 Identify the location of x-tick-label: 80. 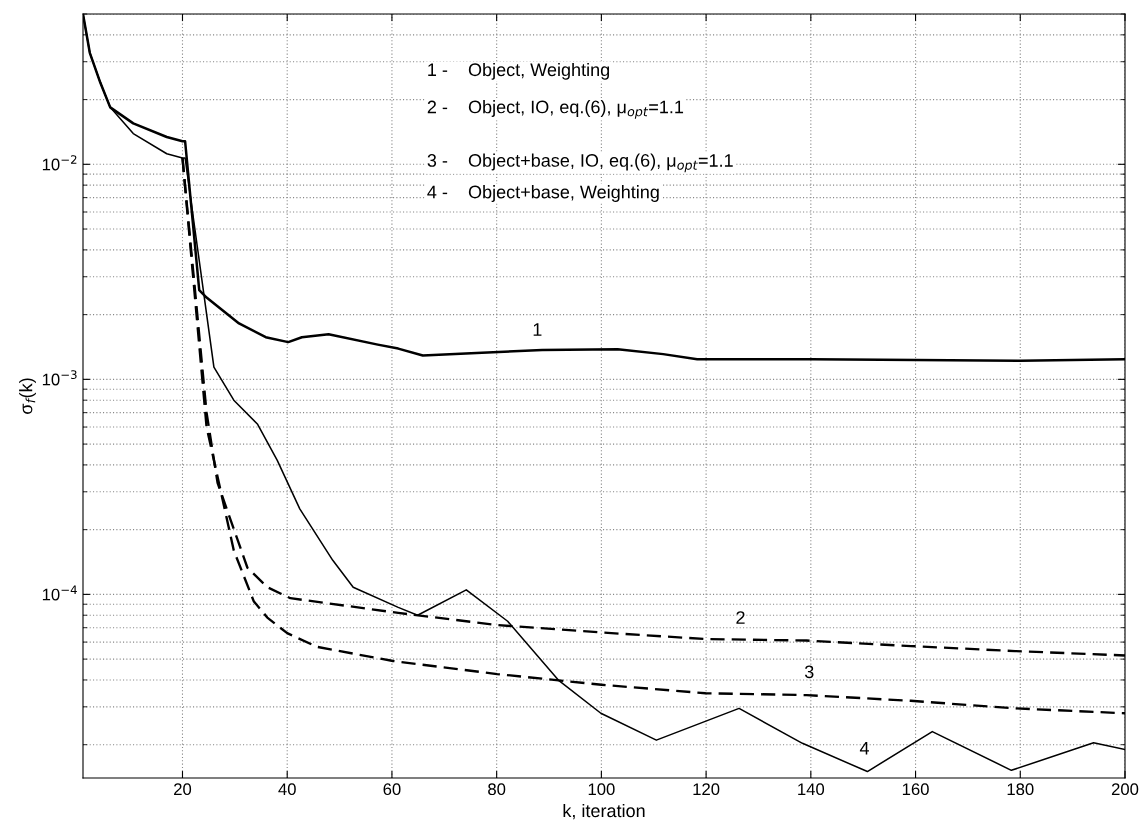
(497, 789).